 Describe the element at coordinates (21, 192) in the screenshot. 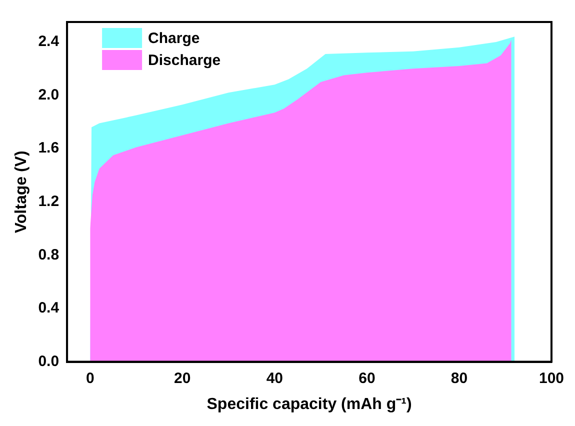

I see `y-axis-title: Voltage (V)` at that location.